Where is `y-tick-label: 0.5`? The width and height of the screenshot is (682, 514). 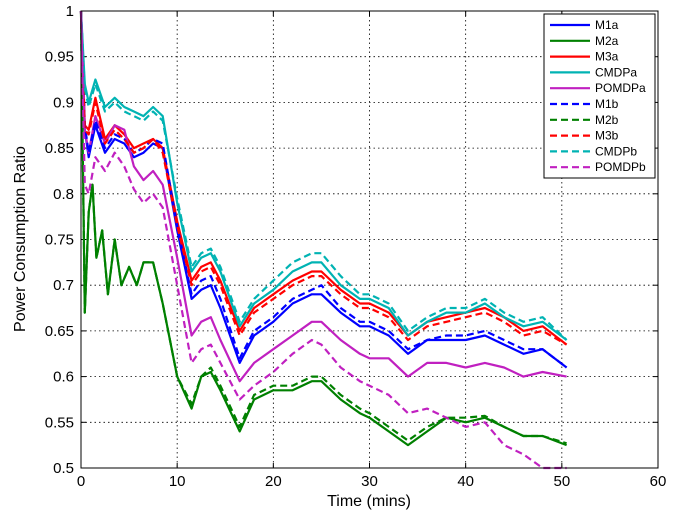
y-tick-label: 0.5 is located at coordinates (63, 468).